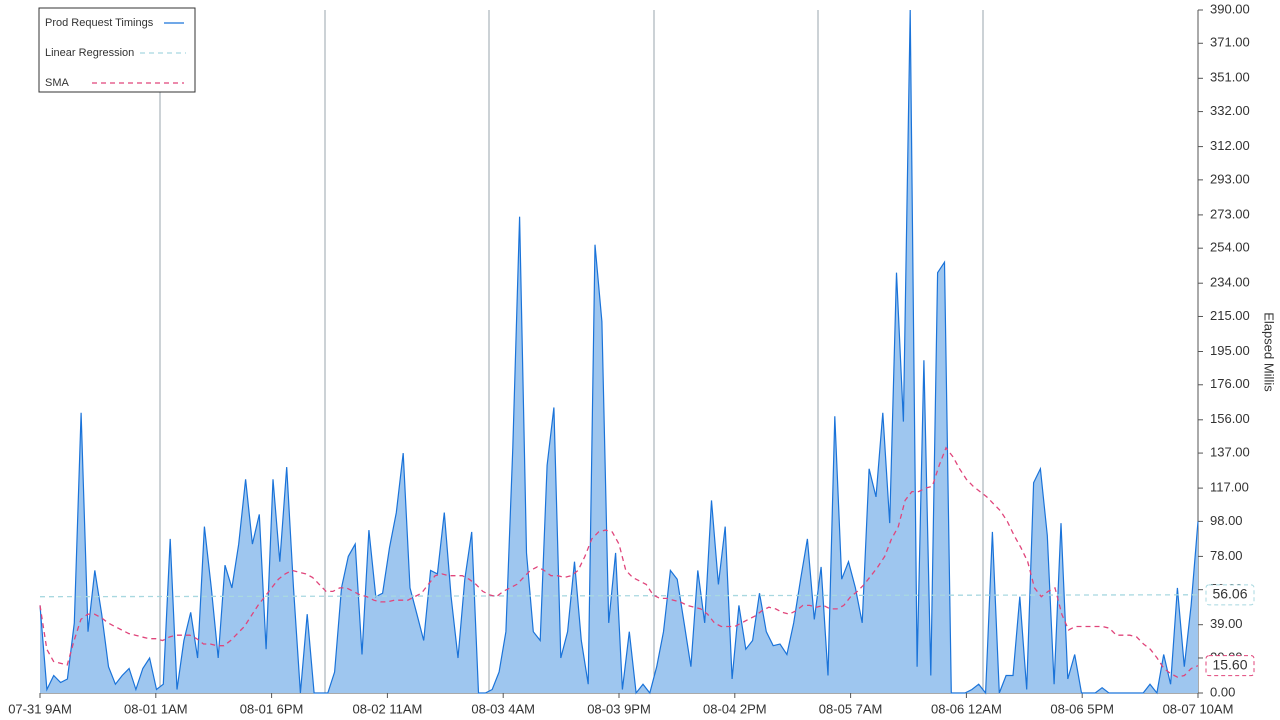  Describe the element at coordinates (156, 708) in the screenshot. I see `x-tick-label: 08-01 1AM` at that location.